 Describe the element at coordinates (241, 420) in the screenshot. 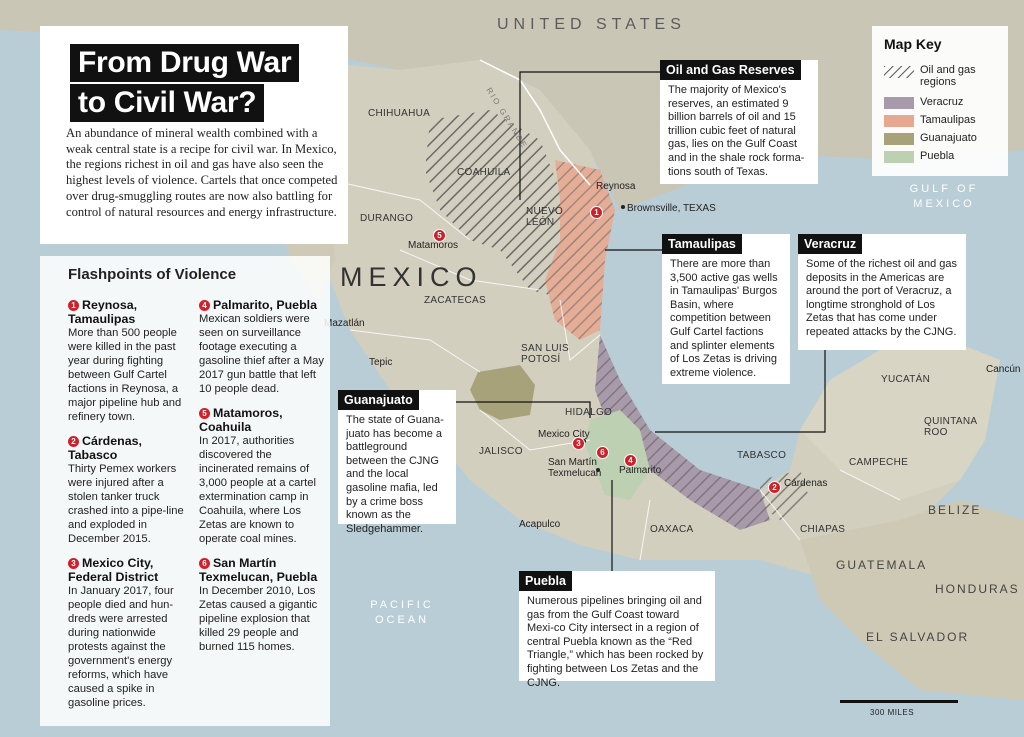

I see `flashpoint-title: Matamoros, Coahuila` at that location.